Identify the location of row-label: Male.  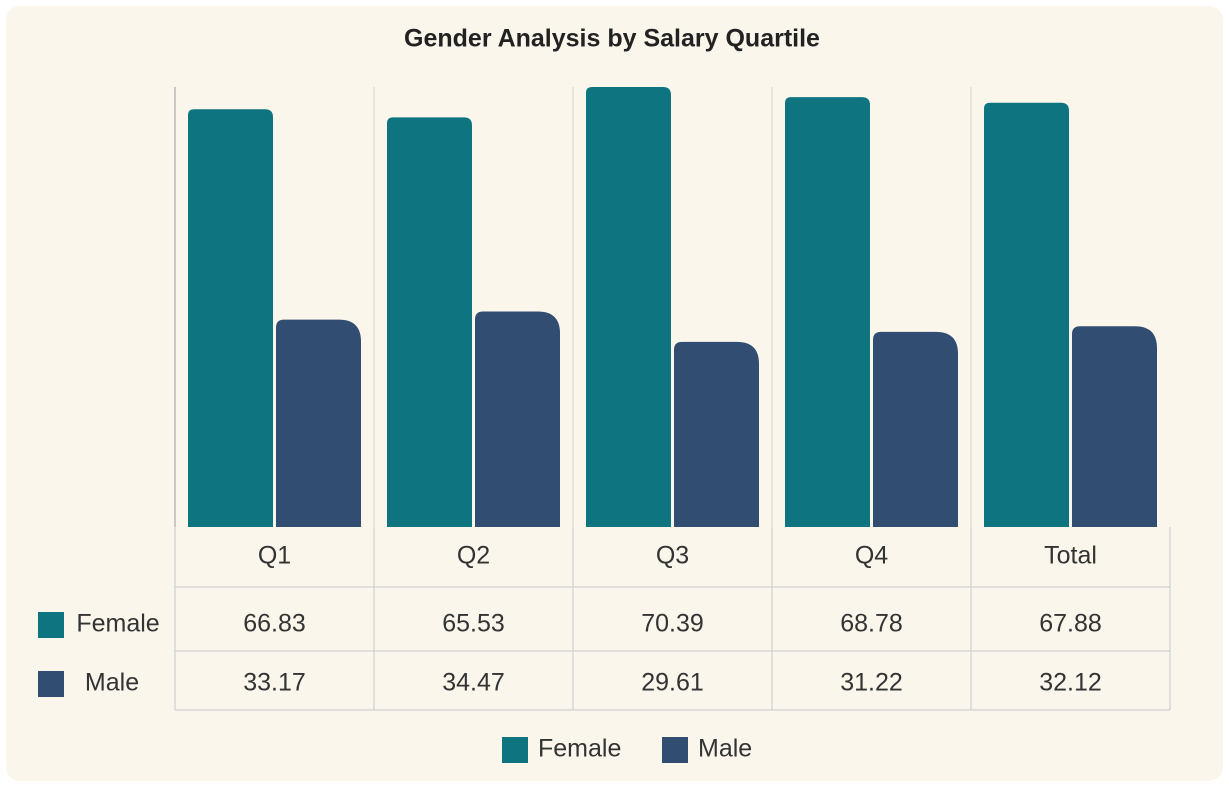
(112, 683).